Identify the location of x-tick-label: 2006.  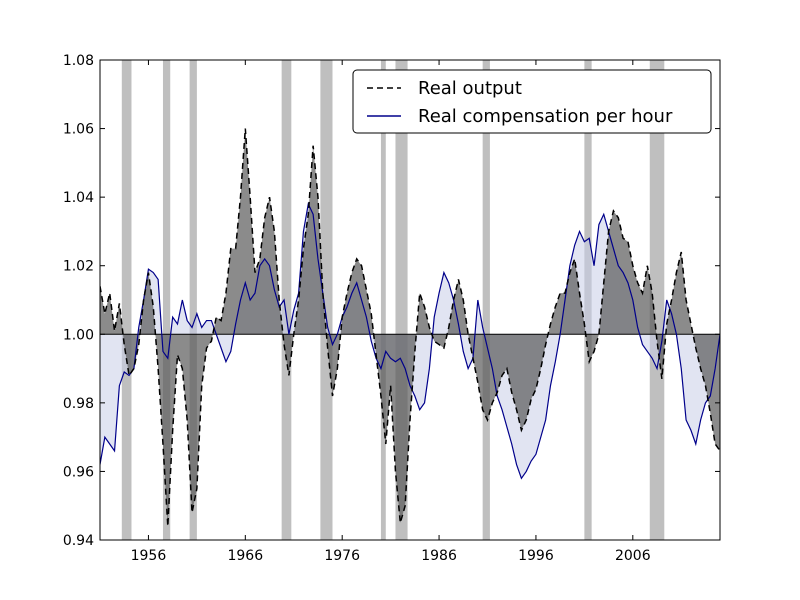
(633, 556).